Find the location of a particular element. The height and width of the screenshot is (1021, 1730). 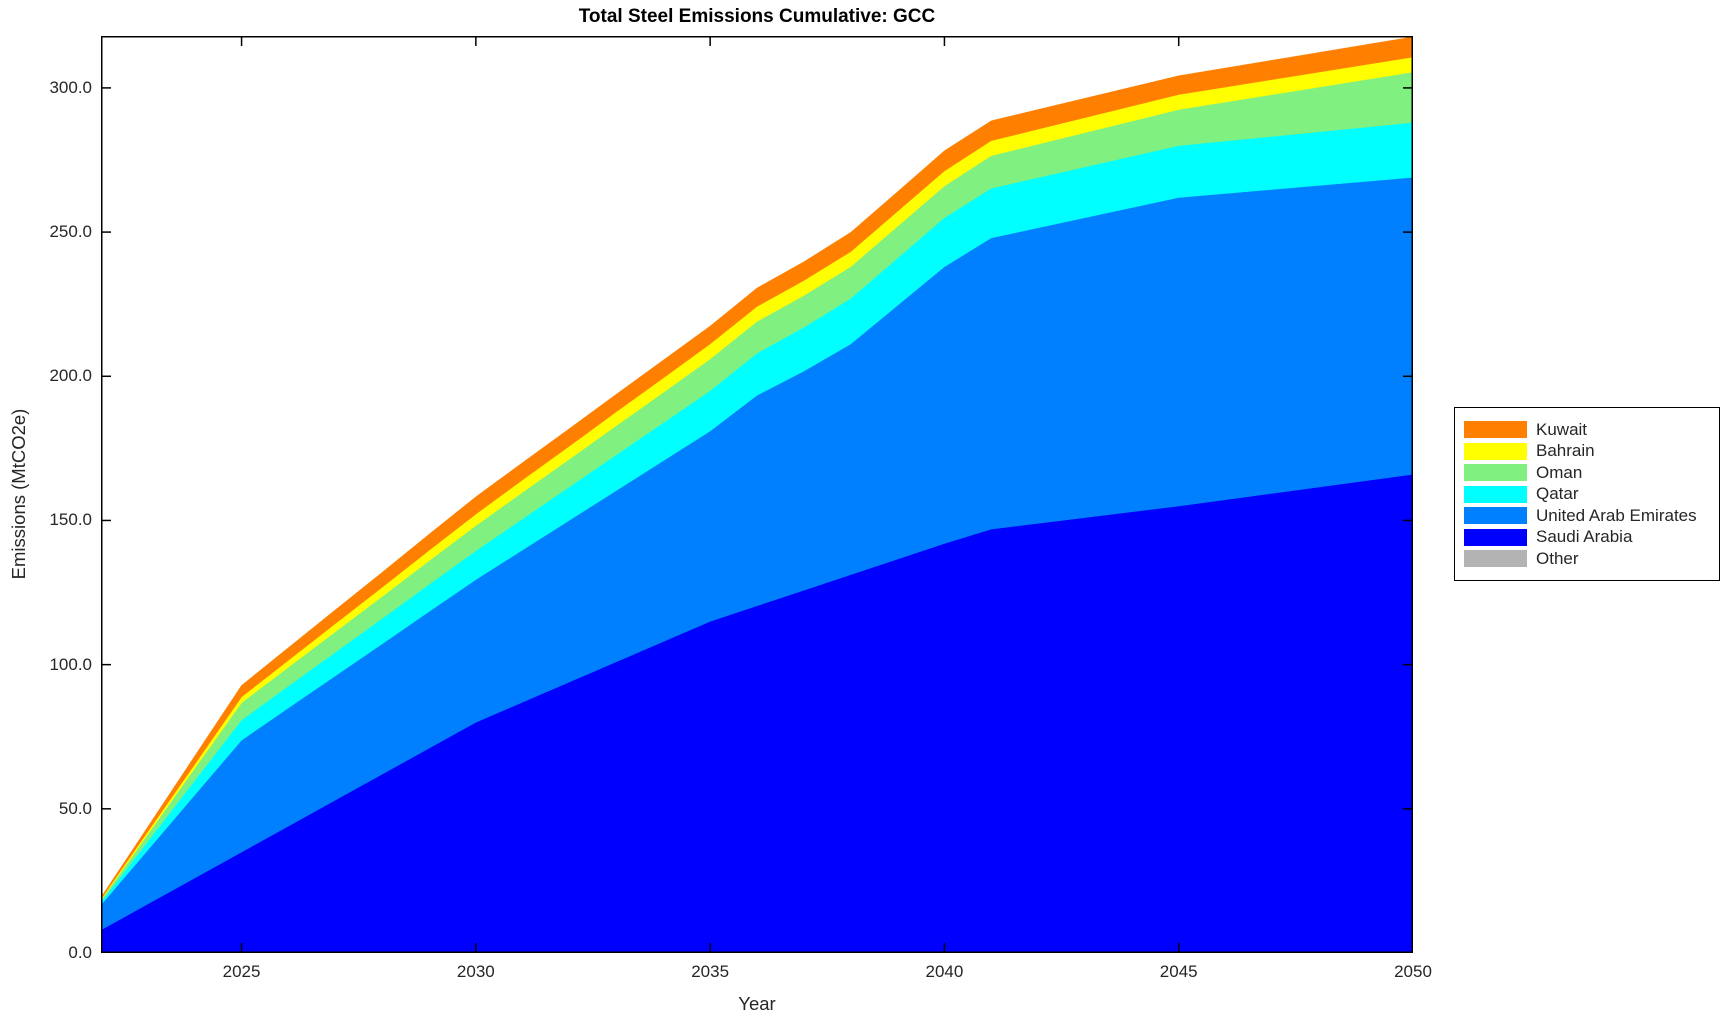

x-tick-label: 2050 is located at coordinates (1413, 971).